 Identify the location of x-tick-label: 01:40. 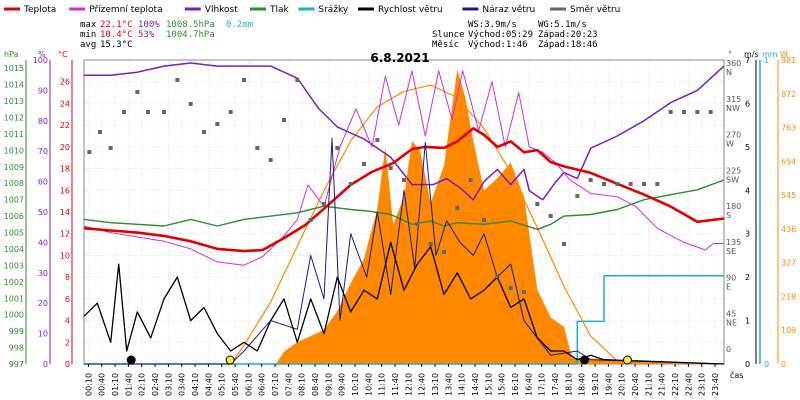
(128, 384).